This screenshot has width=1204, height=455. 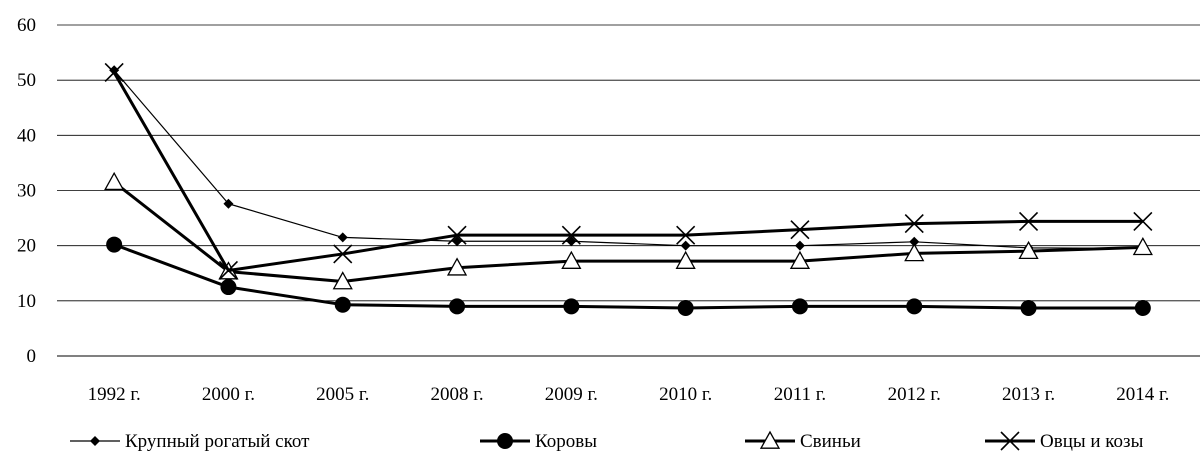 I want to click on x-tick-label: 2008 г., so click(x=456, y=394).